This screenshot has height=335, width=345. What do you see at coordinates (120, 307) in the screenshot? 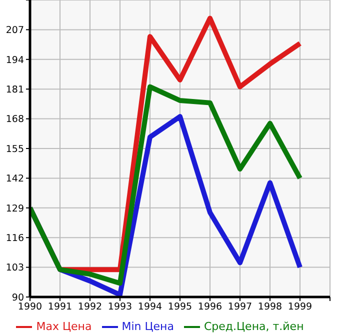
I see `x-tick-label: 1993` at bounding box center [120, 307].